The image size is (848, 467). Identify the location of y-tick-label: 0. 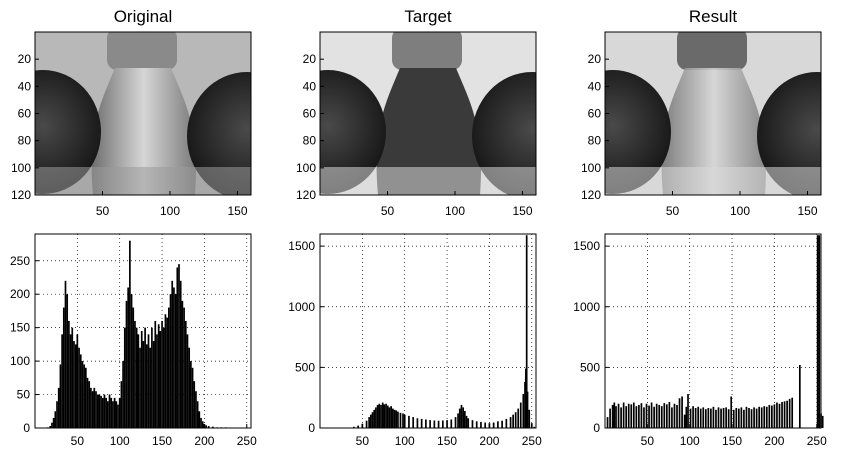
(26, 428).